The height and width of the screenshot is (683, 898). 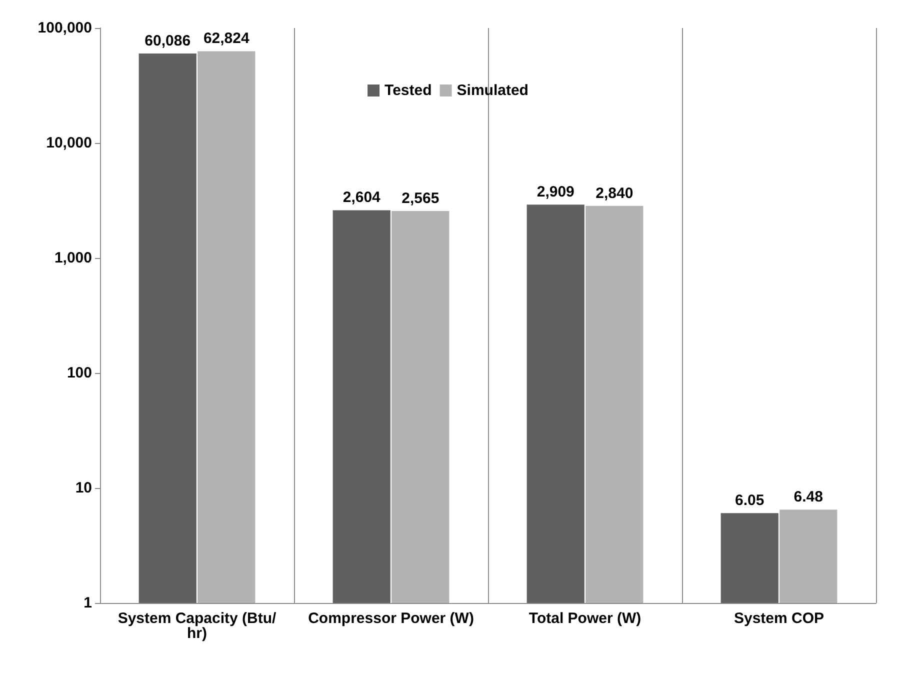 What do you see at coordinates (167, 41) in the screenshot?
I see `data-label: 60,086` at bounding box center [167, 41].